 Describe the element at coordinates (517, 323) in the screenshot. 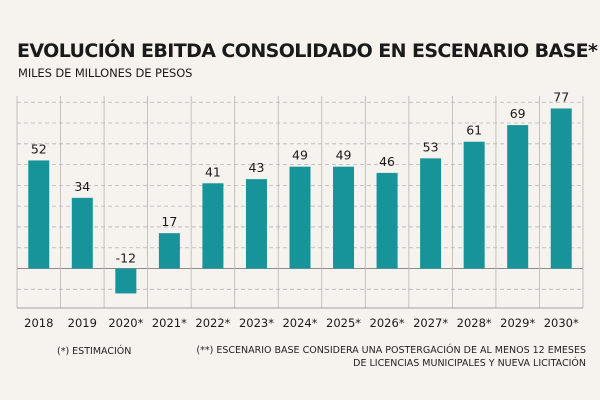

I see `x-tick-label-2029: 2029*` at that location.